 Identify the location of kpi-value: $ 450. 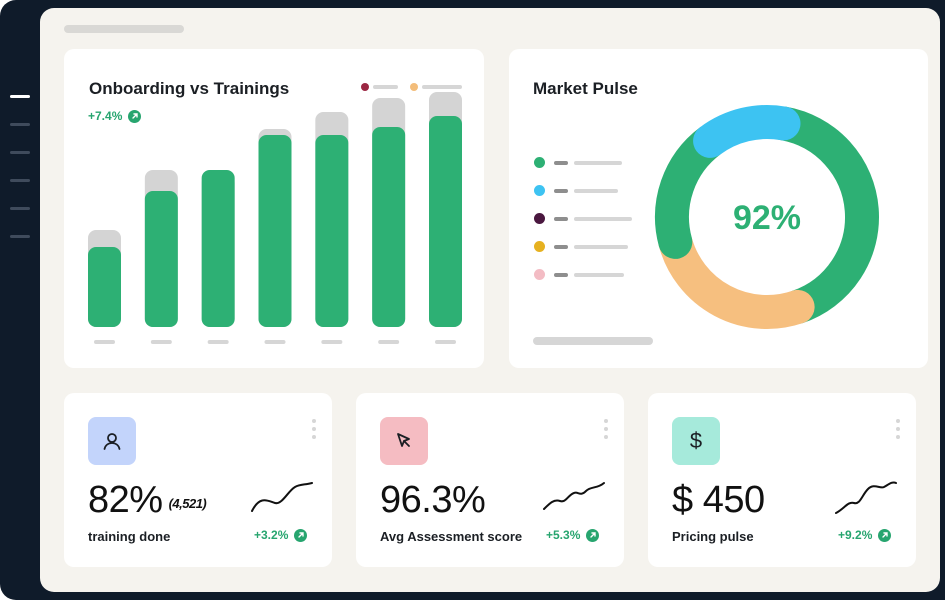
(718, 500).